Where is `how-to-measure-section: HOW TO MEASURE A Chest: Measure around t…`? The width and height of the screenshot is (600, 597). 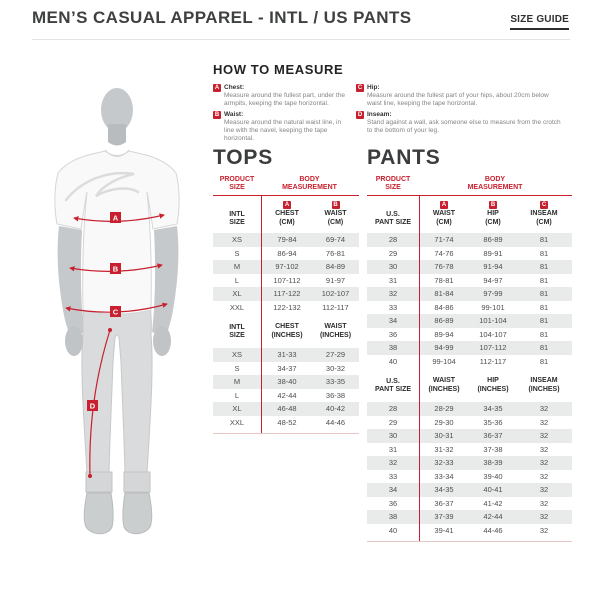 how-to-measure-section: HOW TO MEASURE A Chest: Measure around t… is located at coordinates (402, 102).